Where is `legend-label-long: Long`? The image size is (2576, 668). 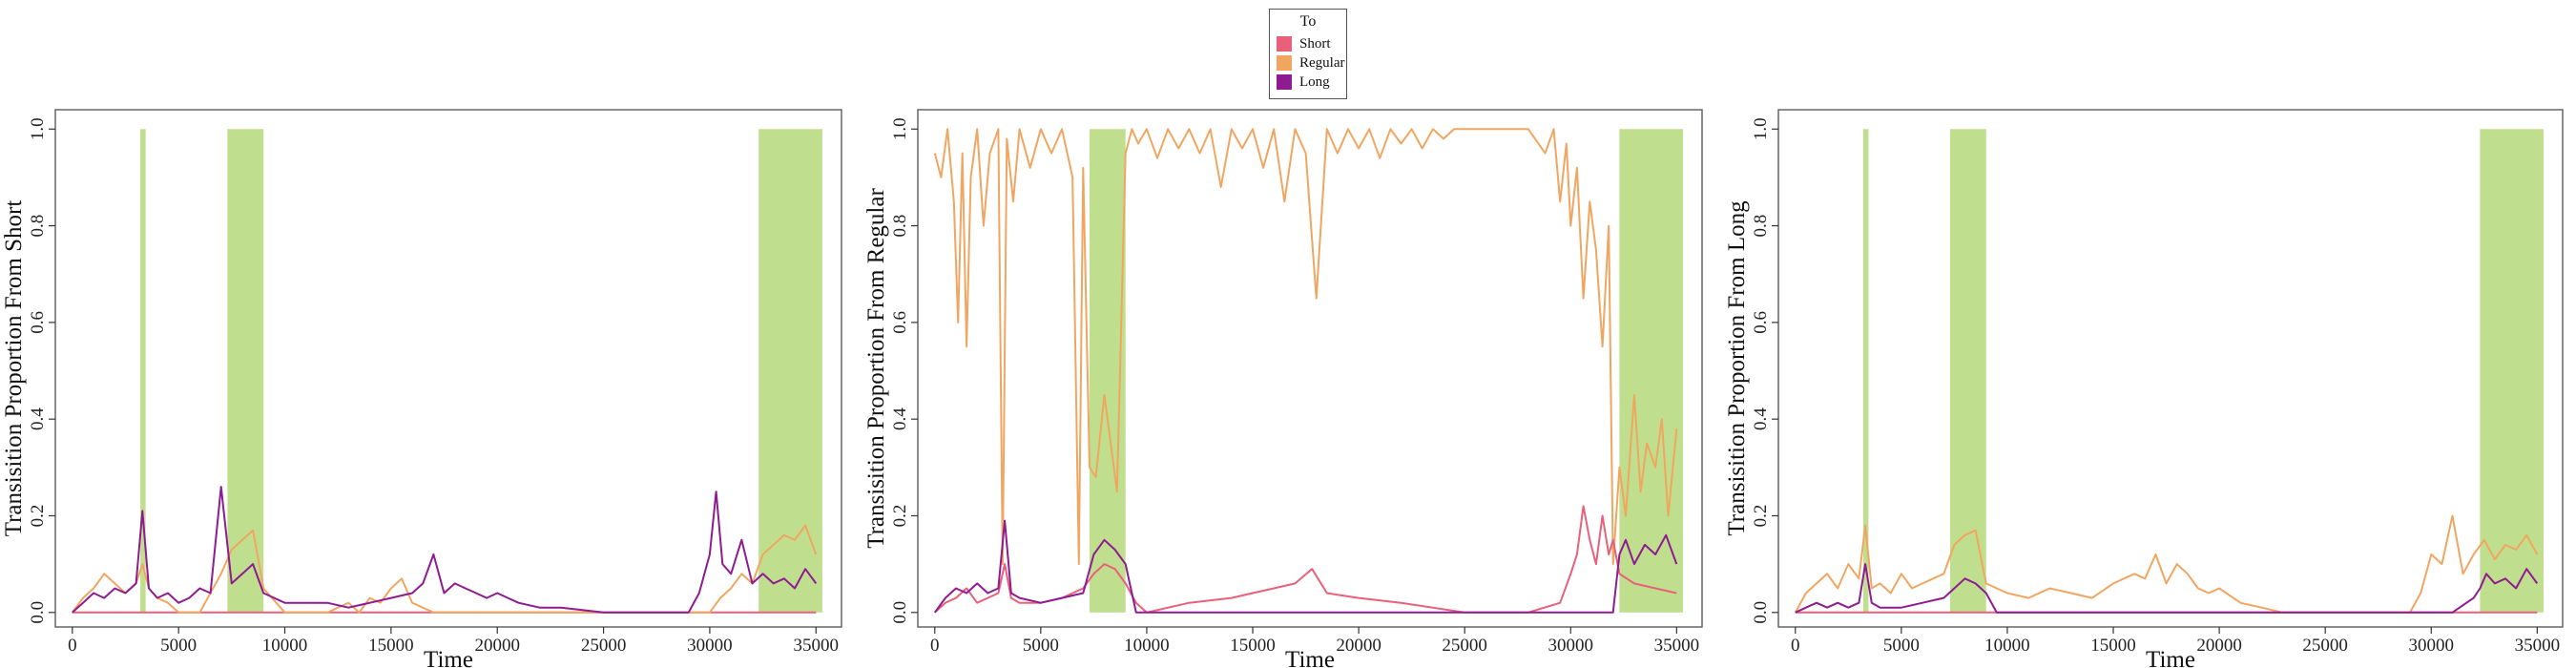
legend-label-long: Long is located at coordinates (1314, 82).